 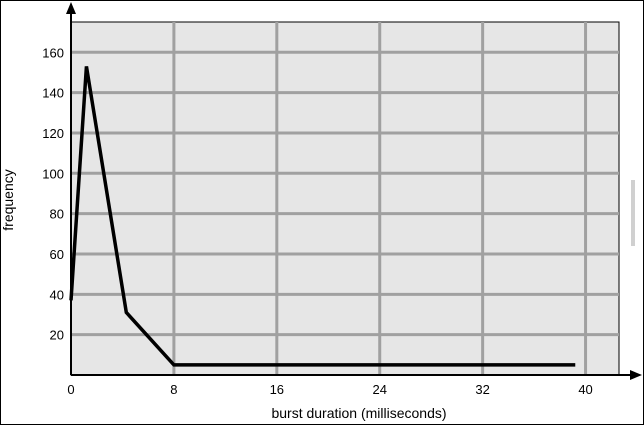 I want to click on y-tick-label: 140, so click(x=53, y=93).